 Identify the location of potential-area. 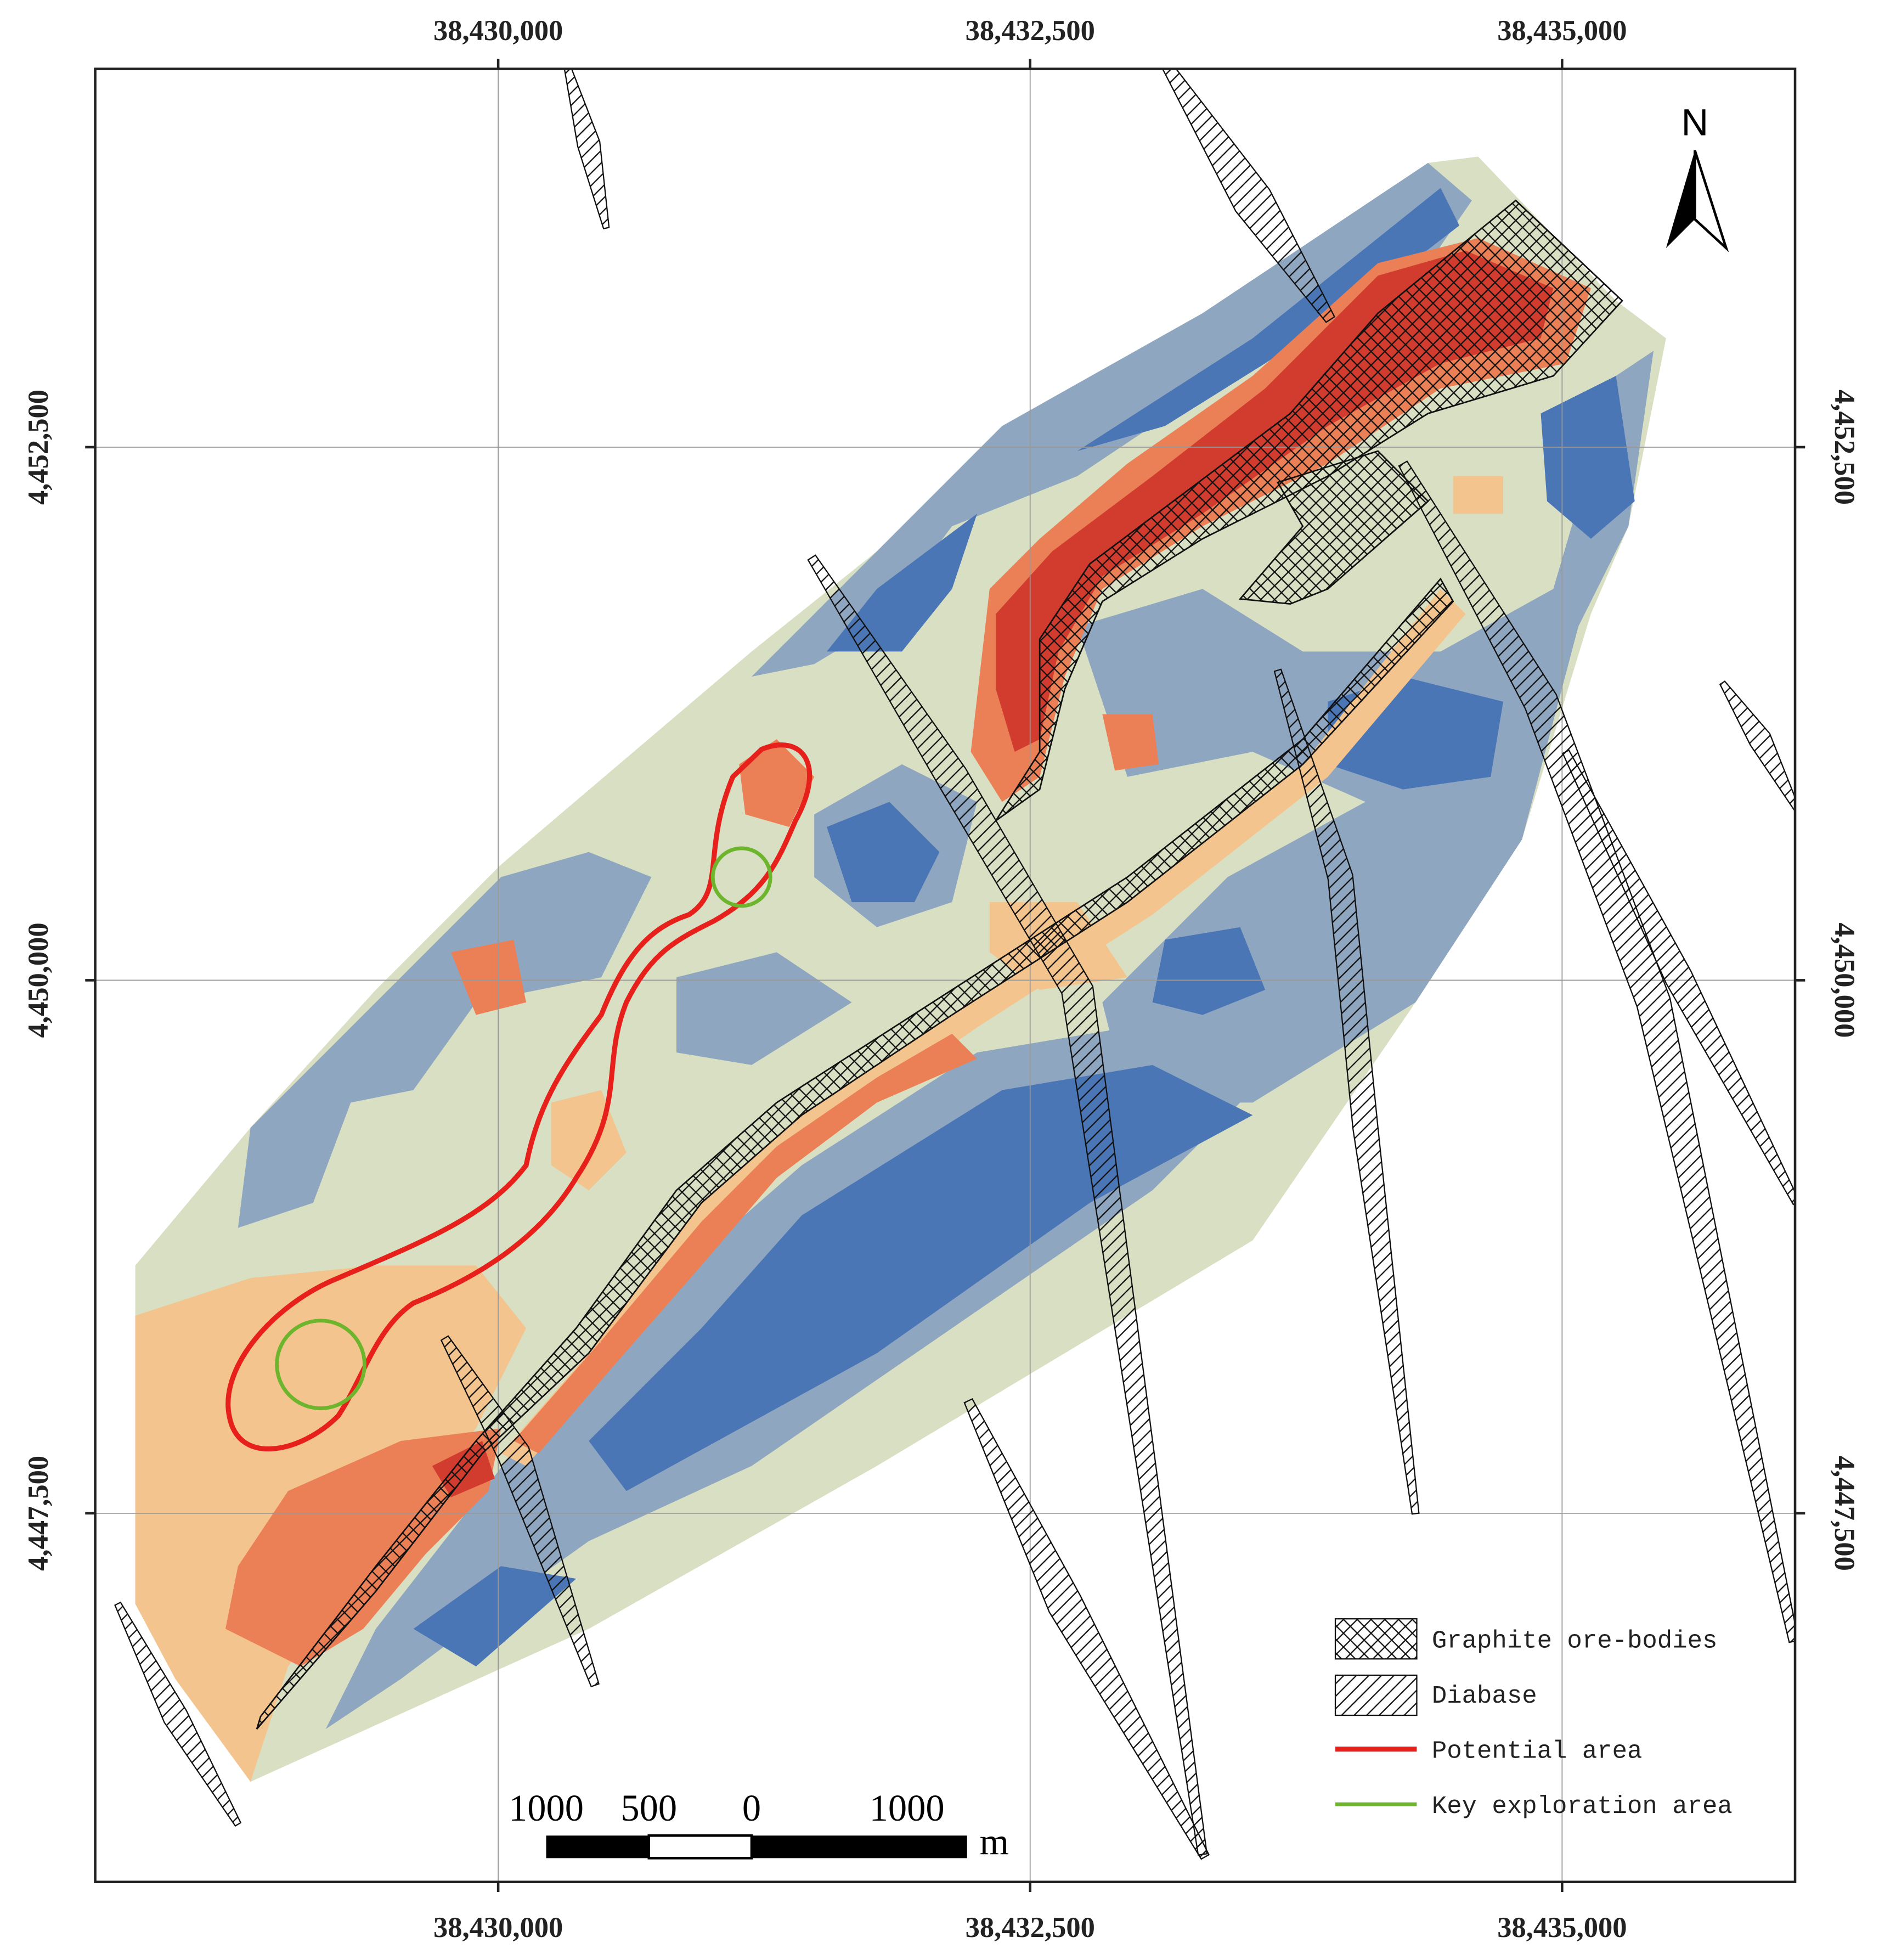
(518, 1097).